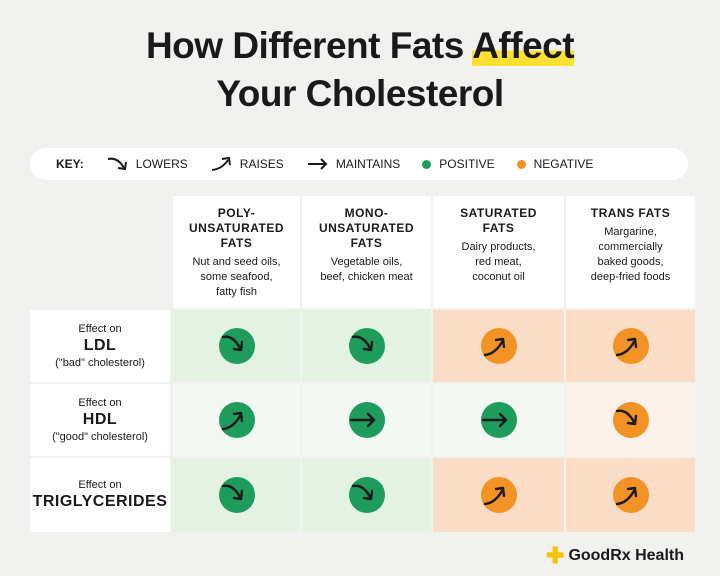 Image resolution: width=720 pixels, height=576 pixels. Describe the element at coordinates (626, 555) in the screenshot. I see `brand-name: GoodRx Health` at that location.